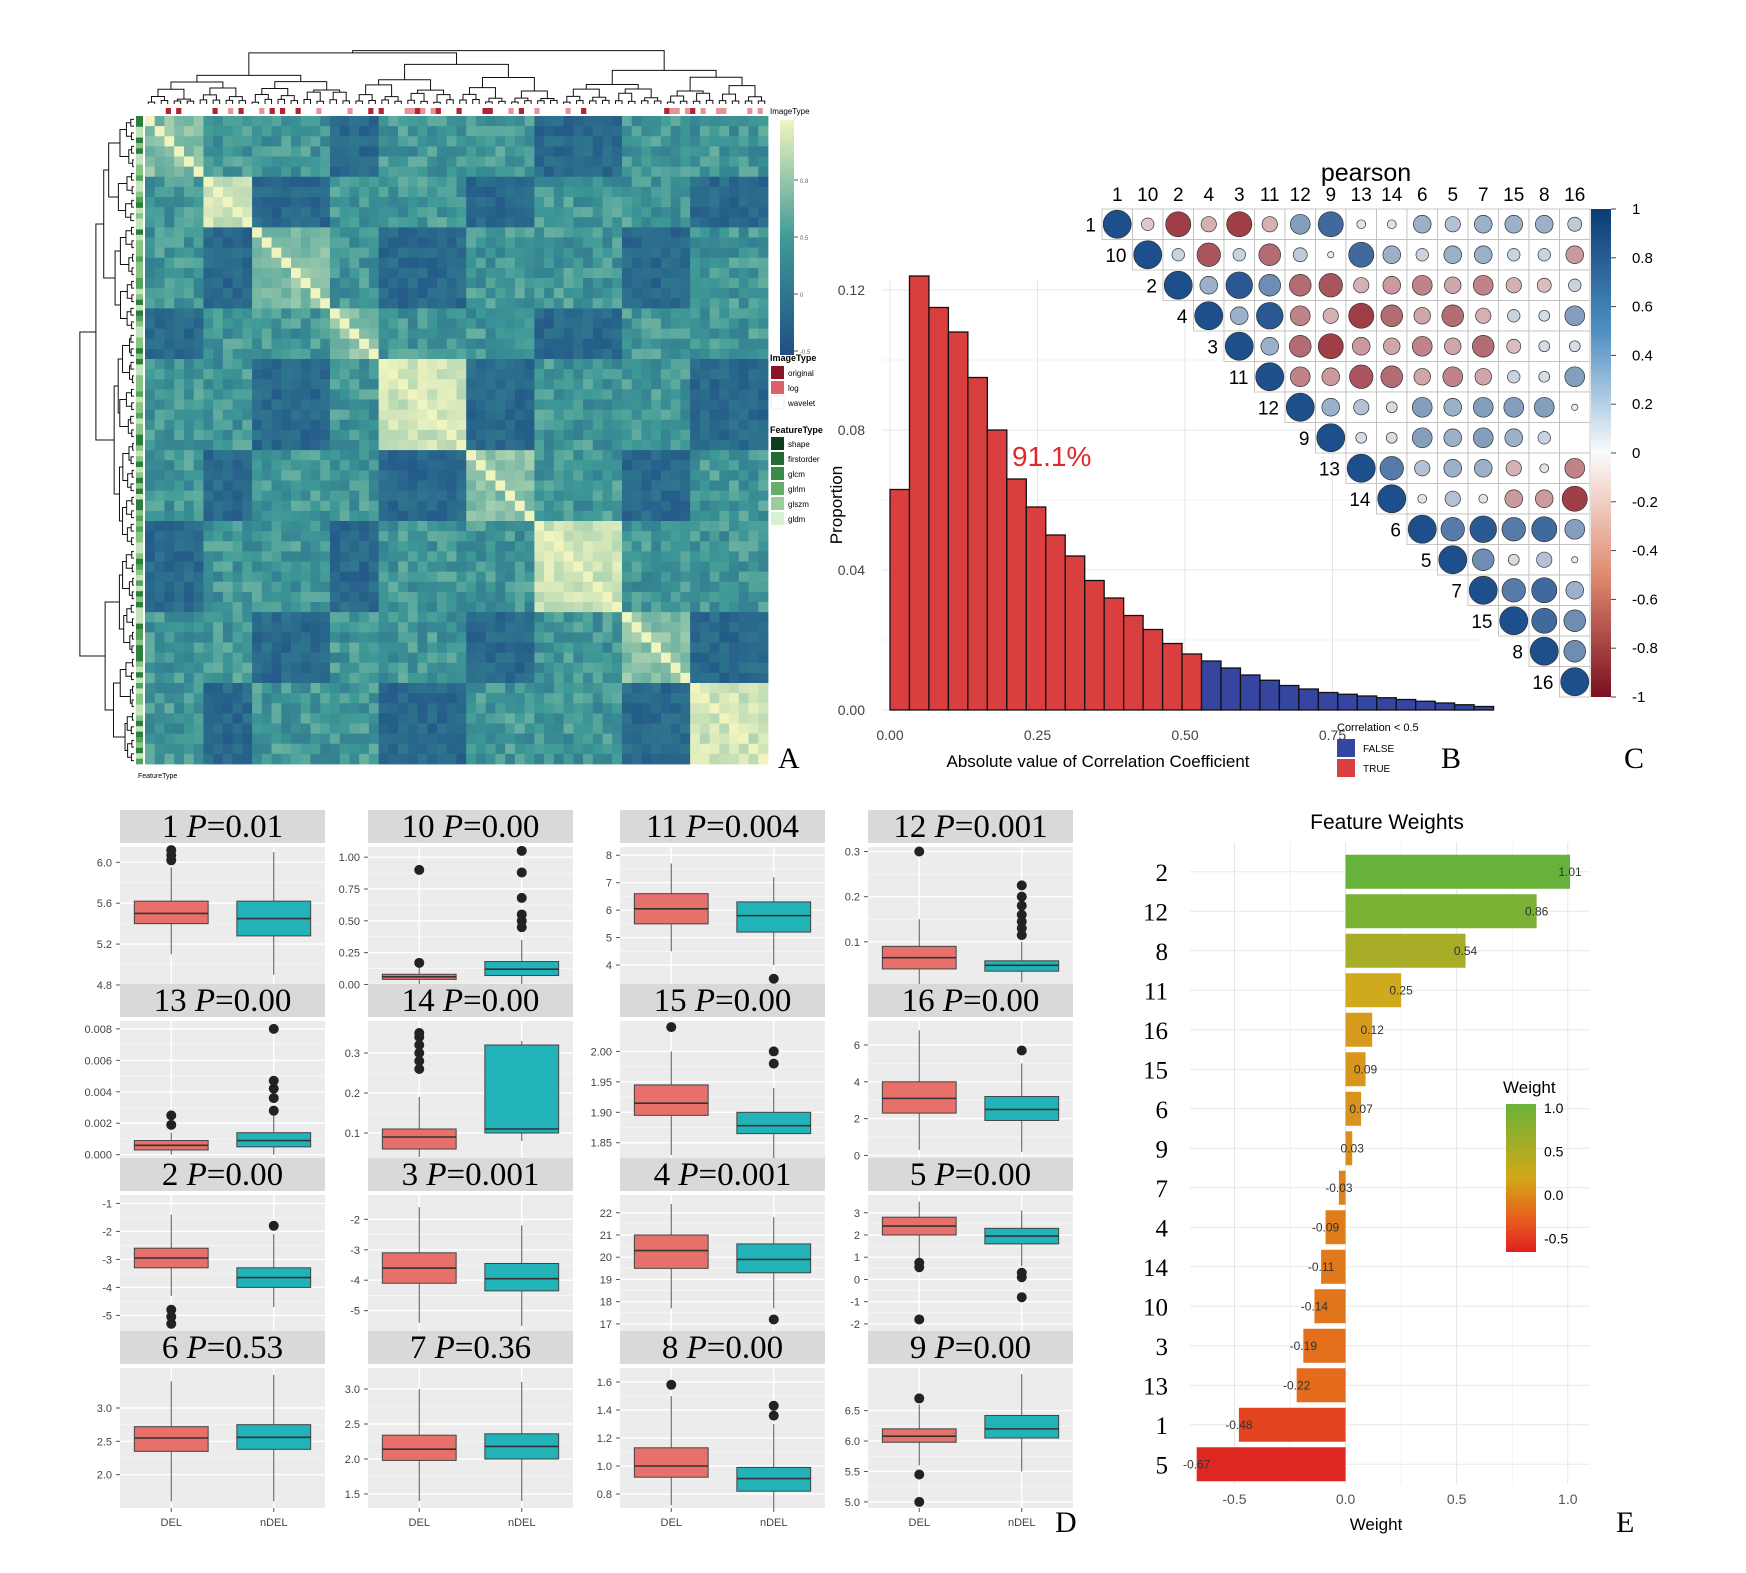 This screenshot has height=1573, width=1746. Describe the element at coordinates (139, 440) in the screenshot. I see `featuretype-annotation-bar` at that location.